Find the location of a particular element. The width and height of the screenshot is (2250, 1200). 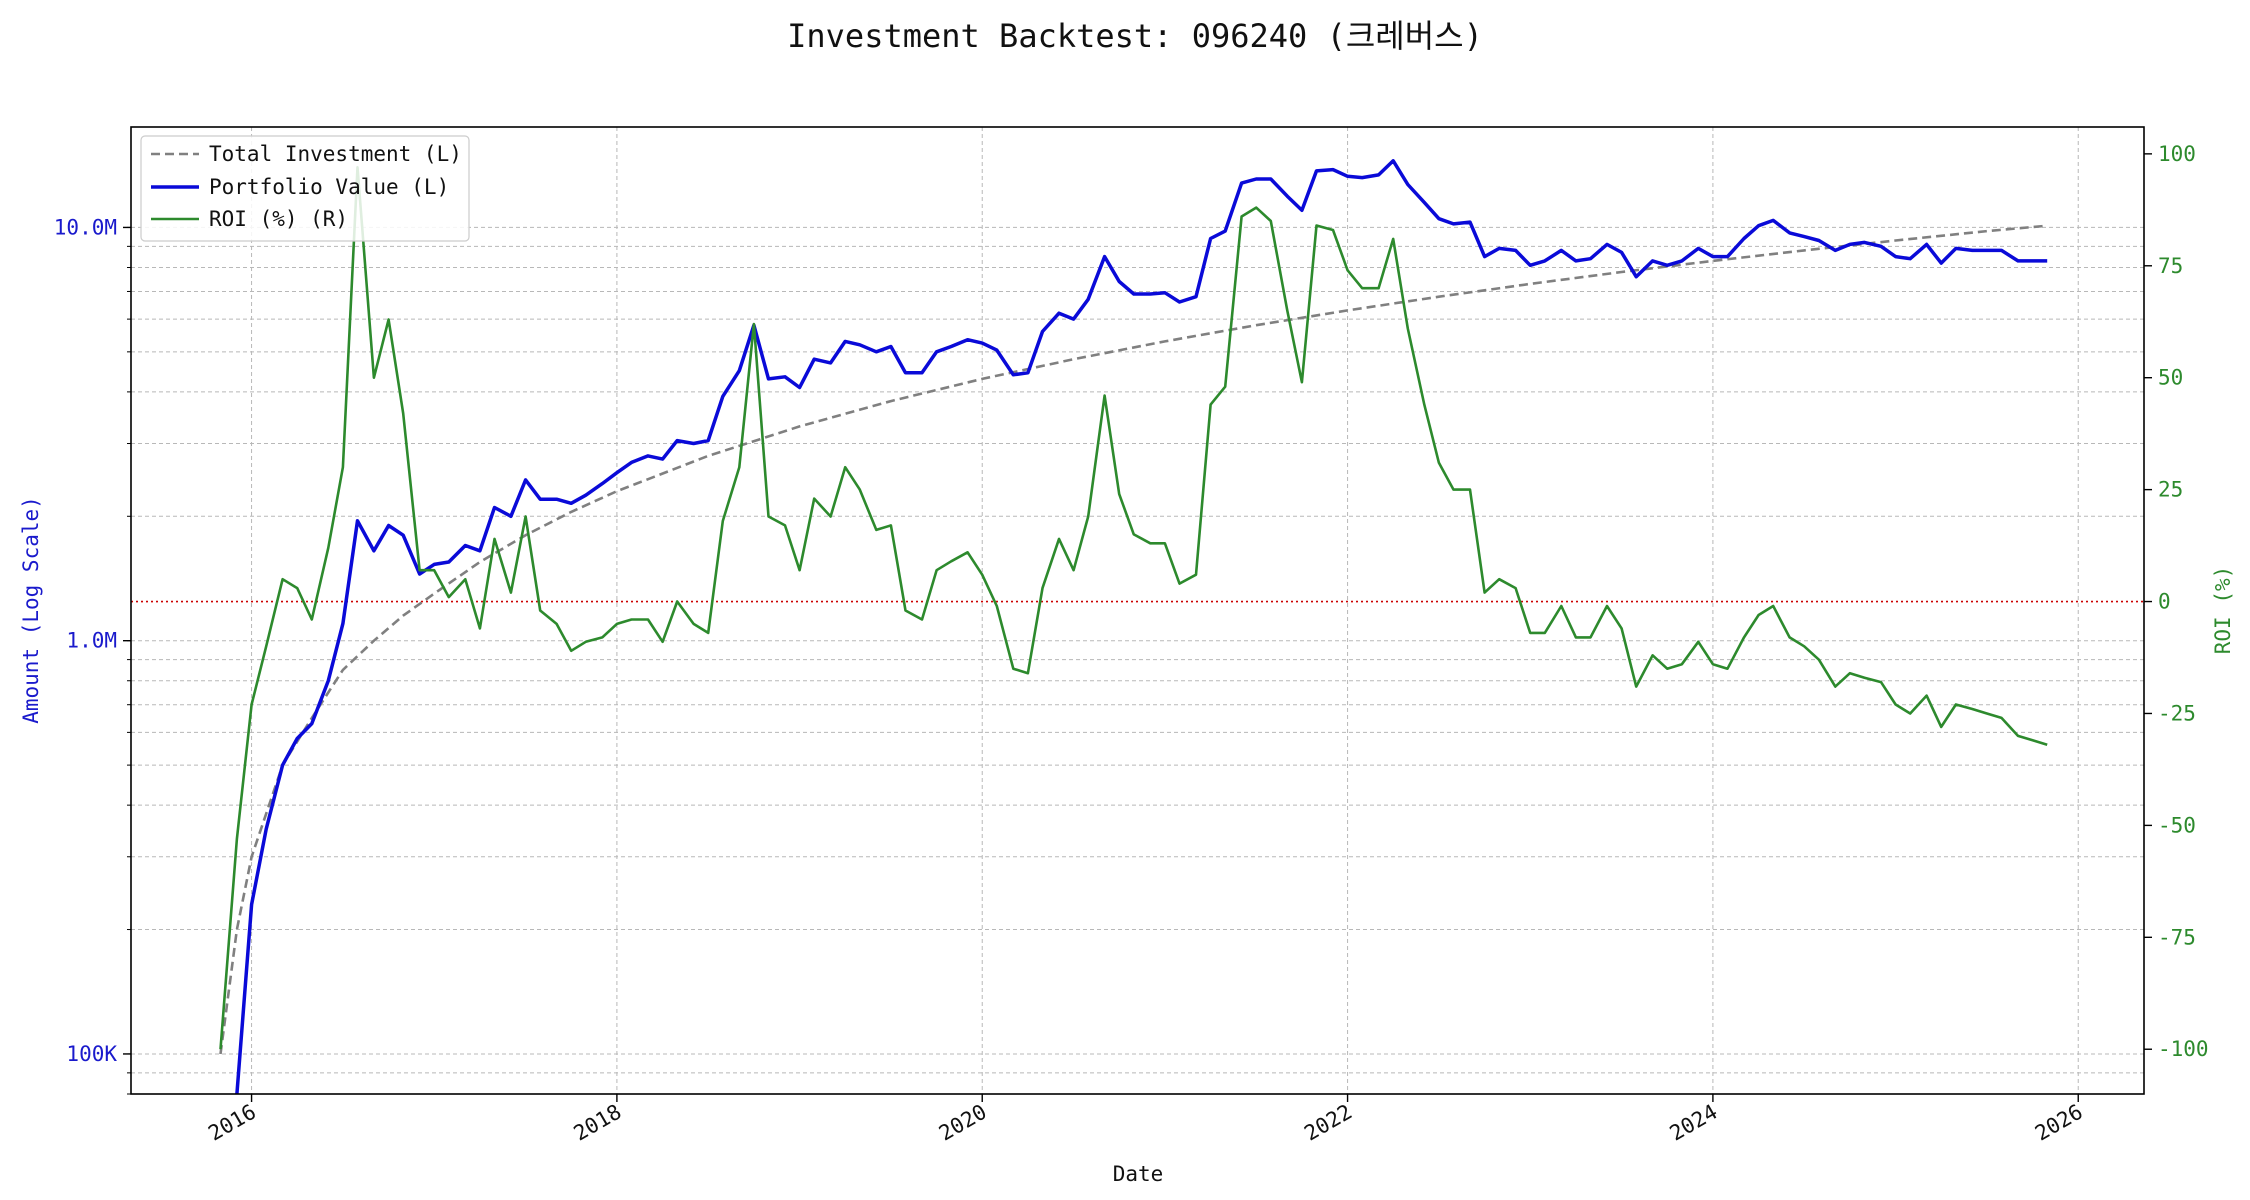

x-tick-label-0: 2016 is located at coordinates (232, 1123).